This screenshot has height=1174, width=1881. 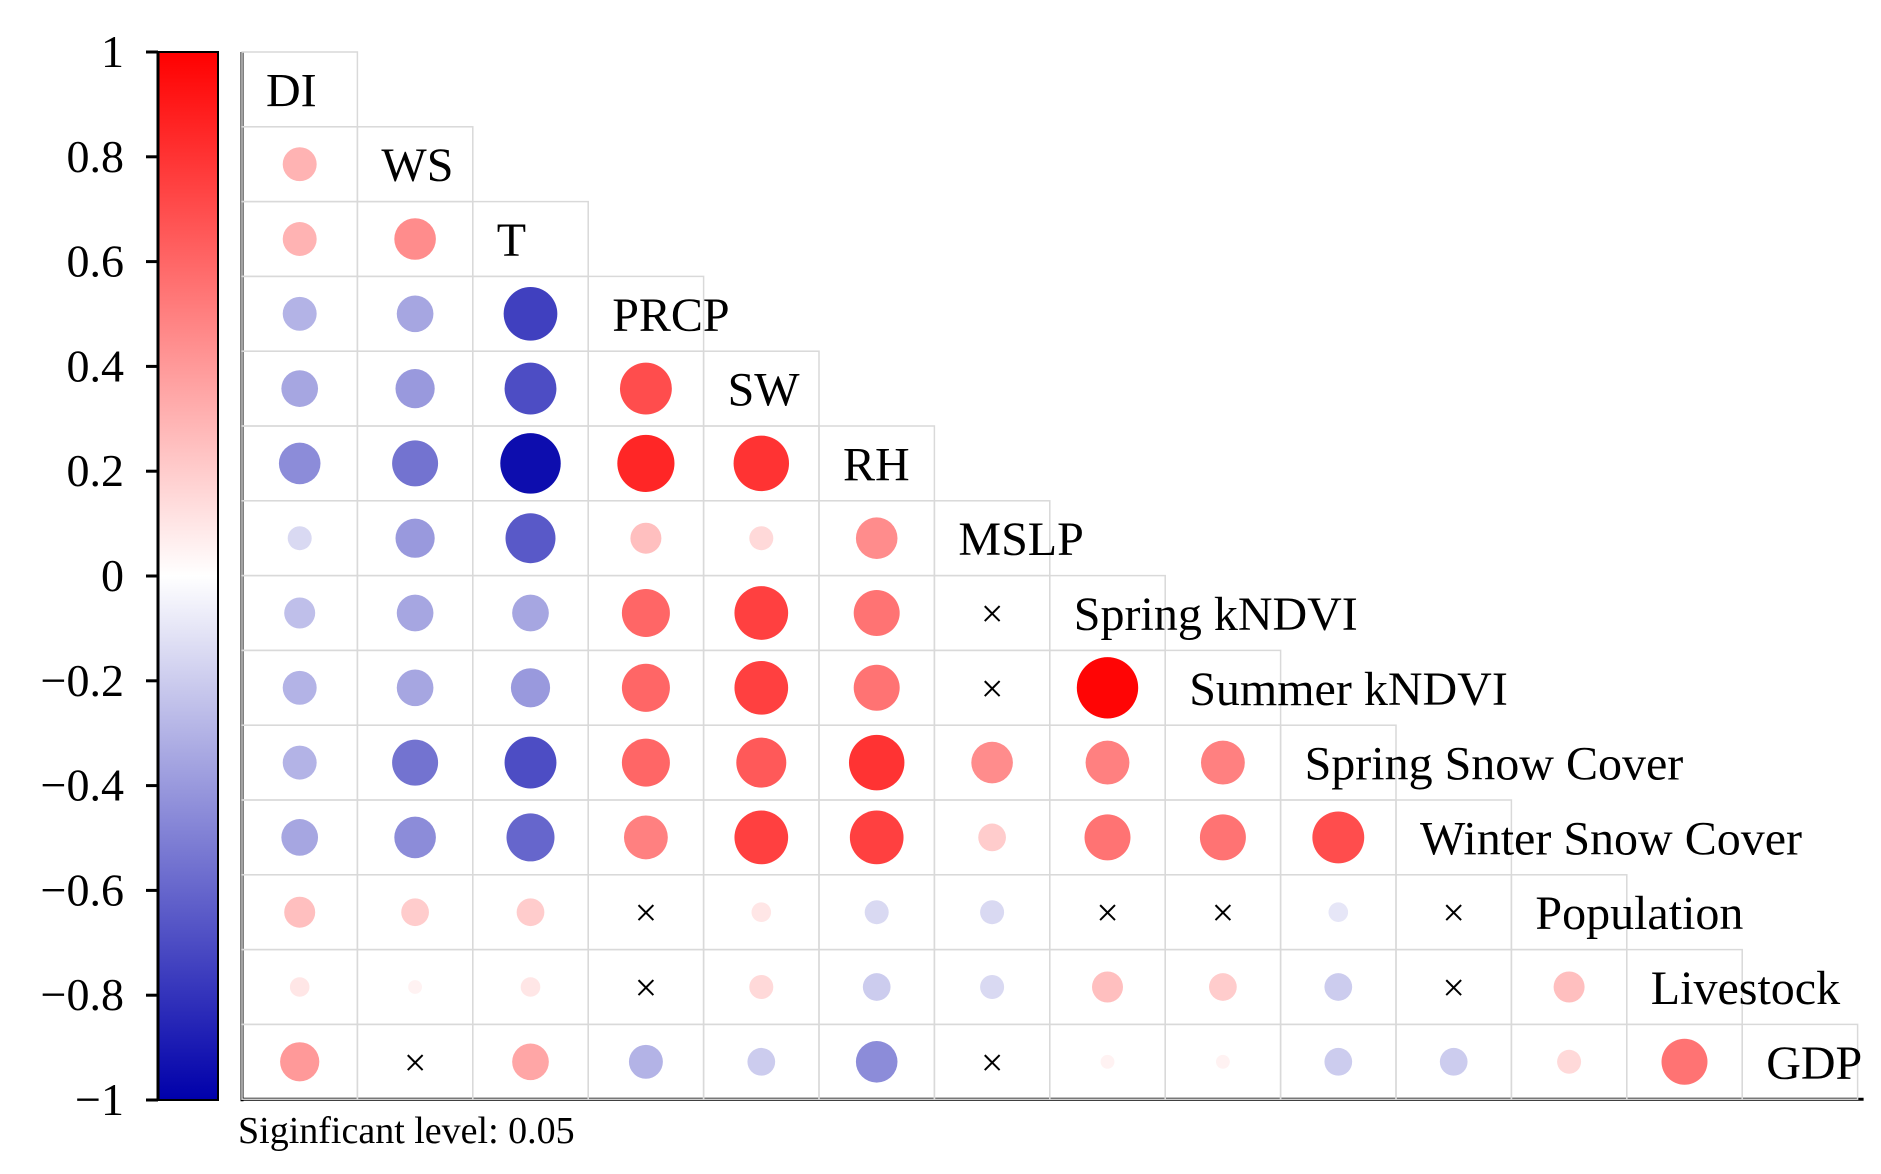 I want to click on significance-note: Siginficant level: 0.05, so click(x=406, y=1131).